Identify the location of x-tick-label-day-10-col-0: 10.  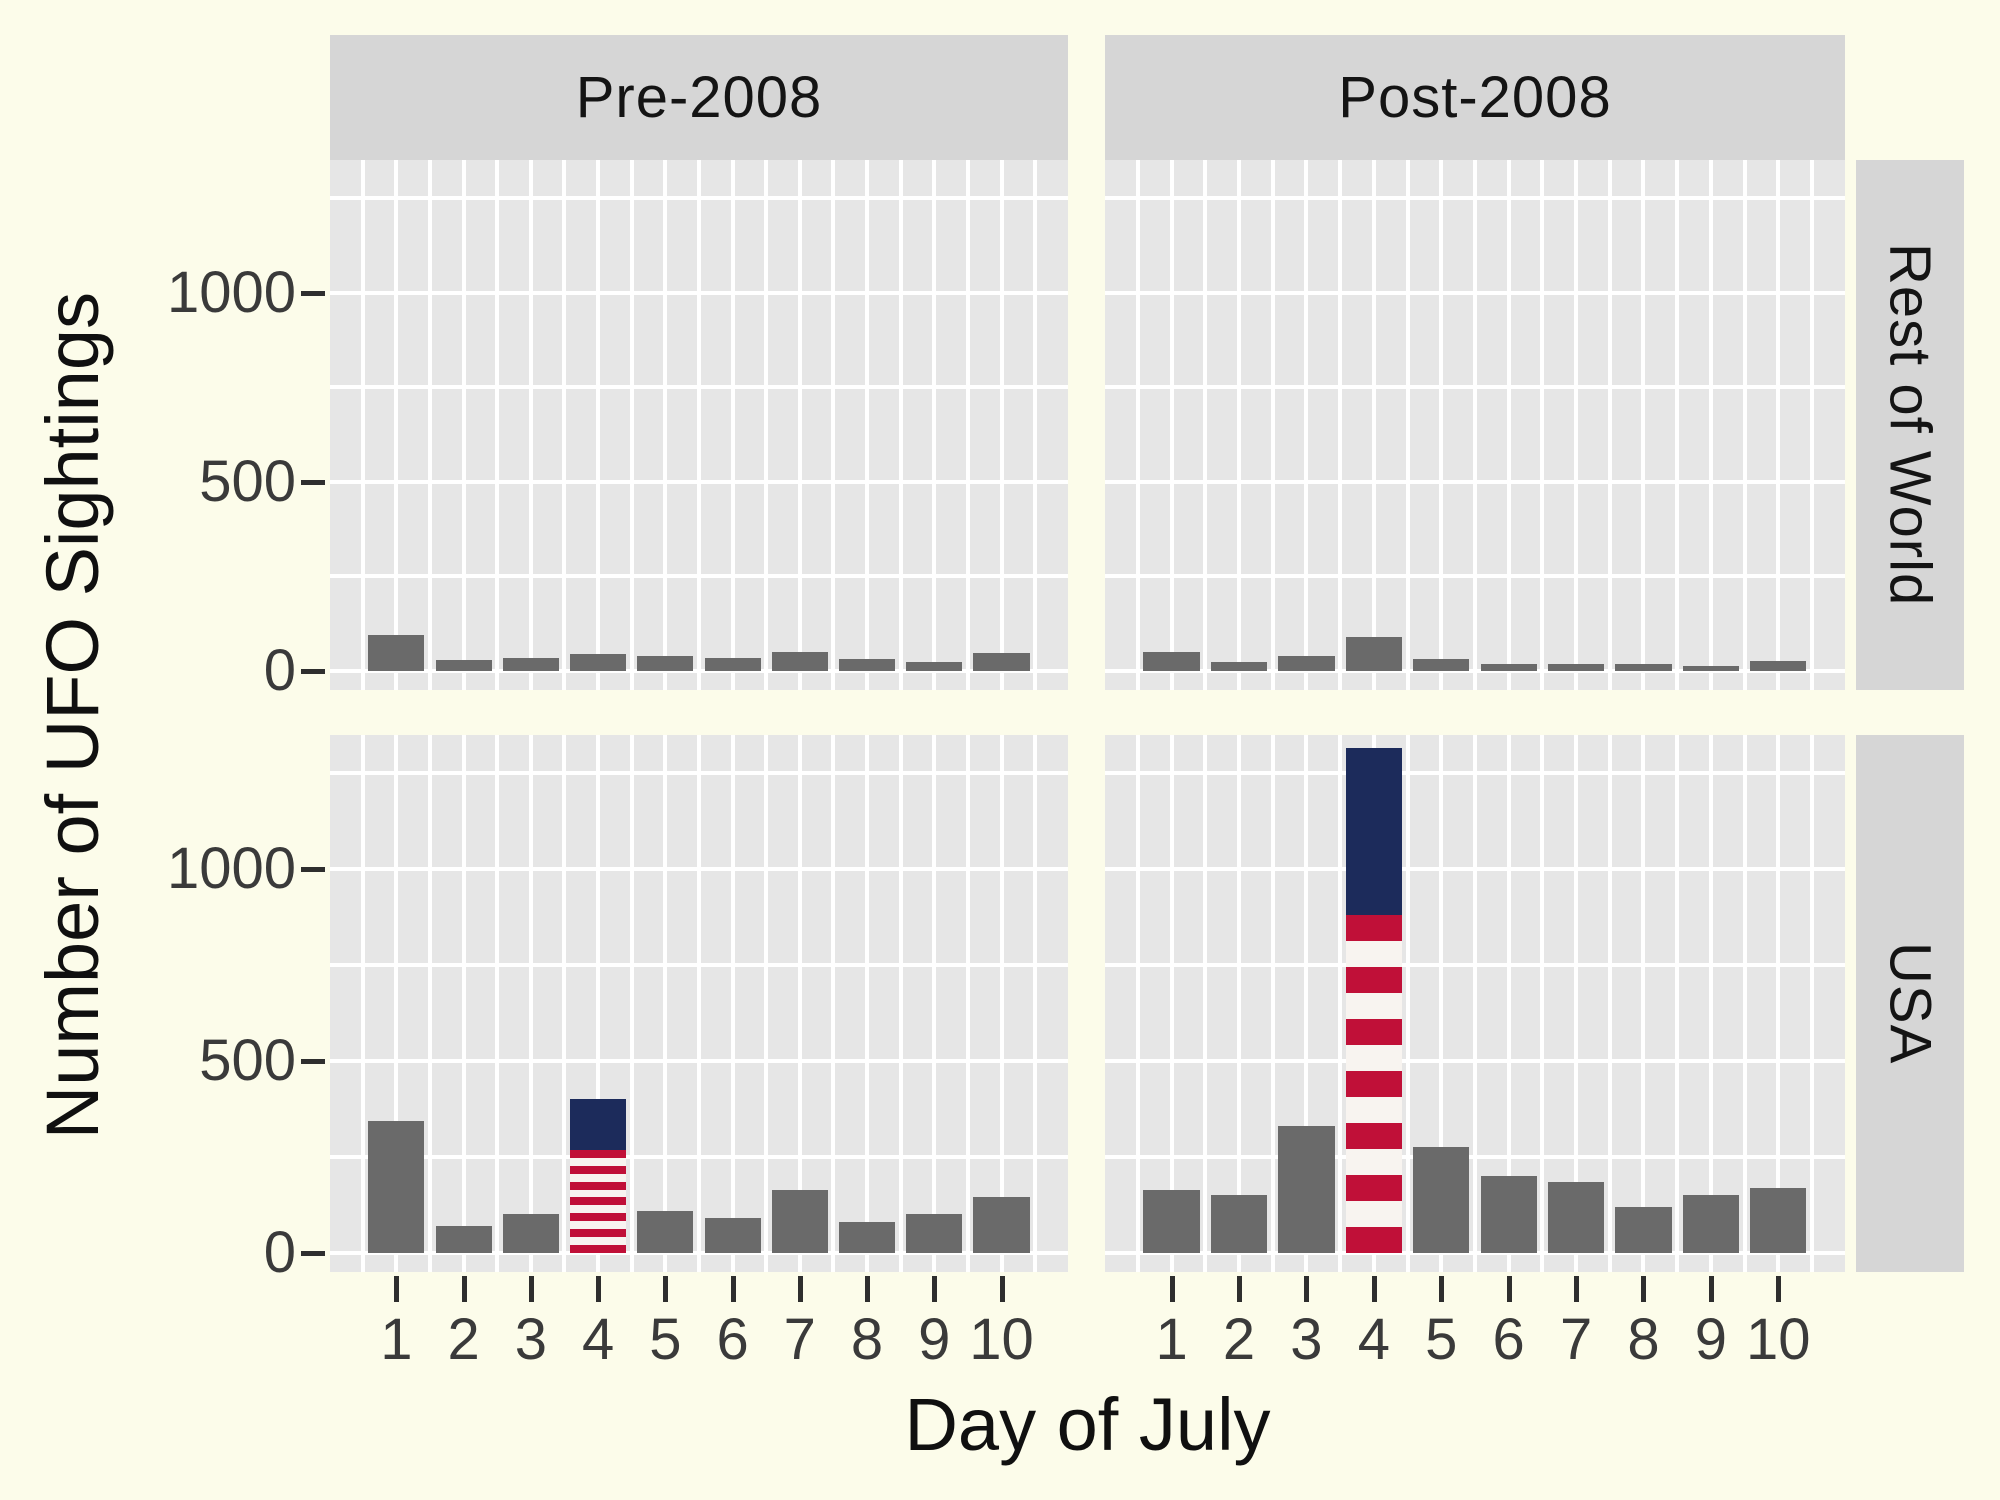
(1001, 1339).